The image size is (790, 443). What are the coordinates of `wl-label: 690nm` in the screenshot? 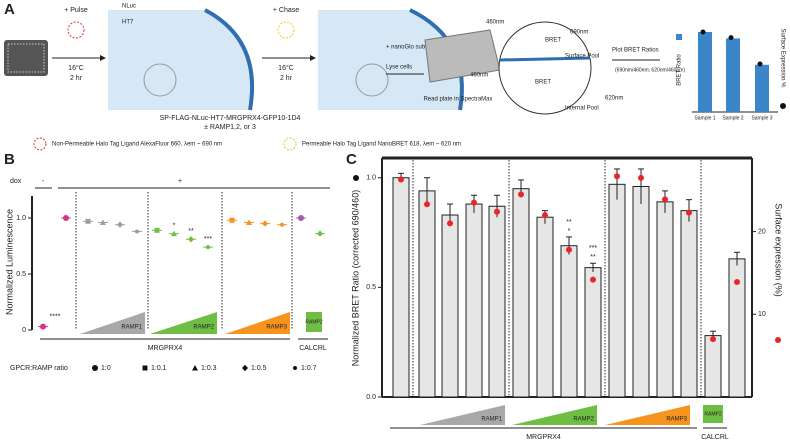 It's located at (579, 33).